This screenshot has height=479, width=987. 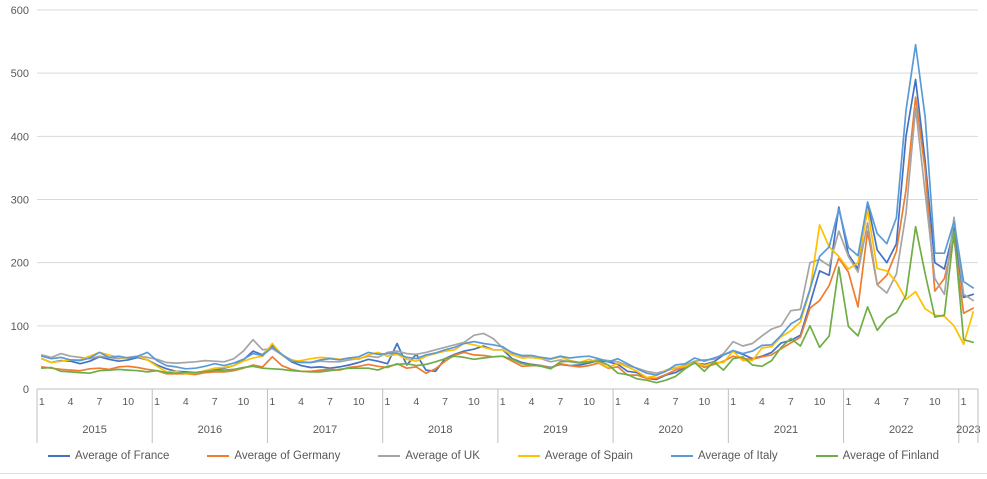 I want to click on legend-item-france: Average of France, so click(x=108, y=456).